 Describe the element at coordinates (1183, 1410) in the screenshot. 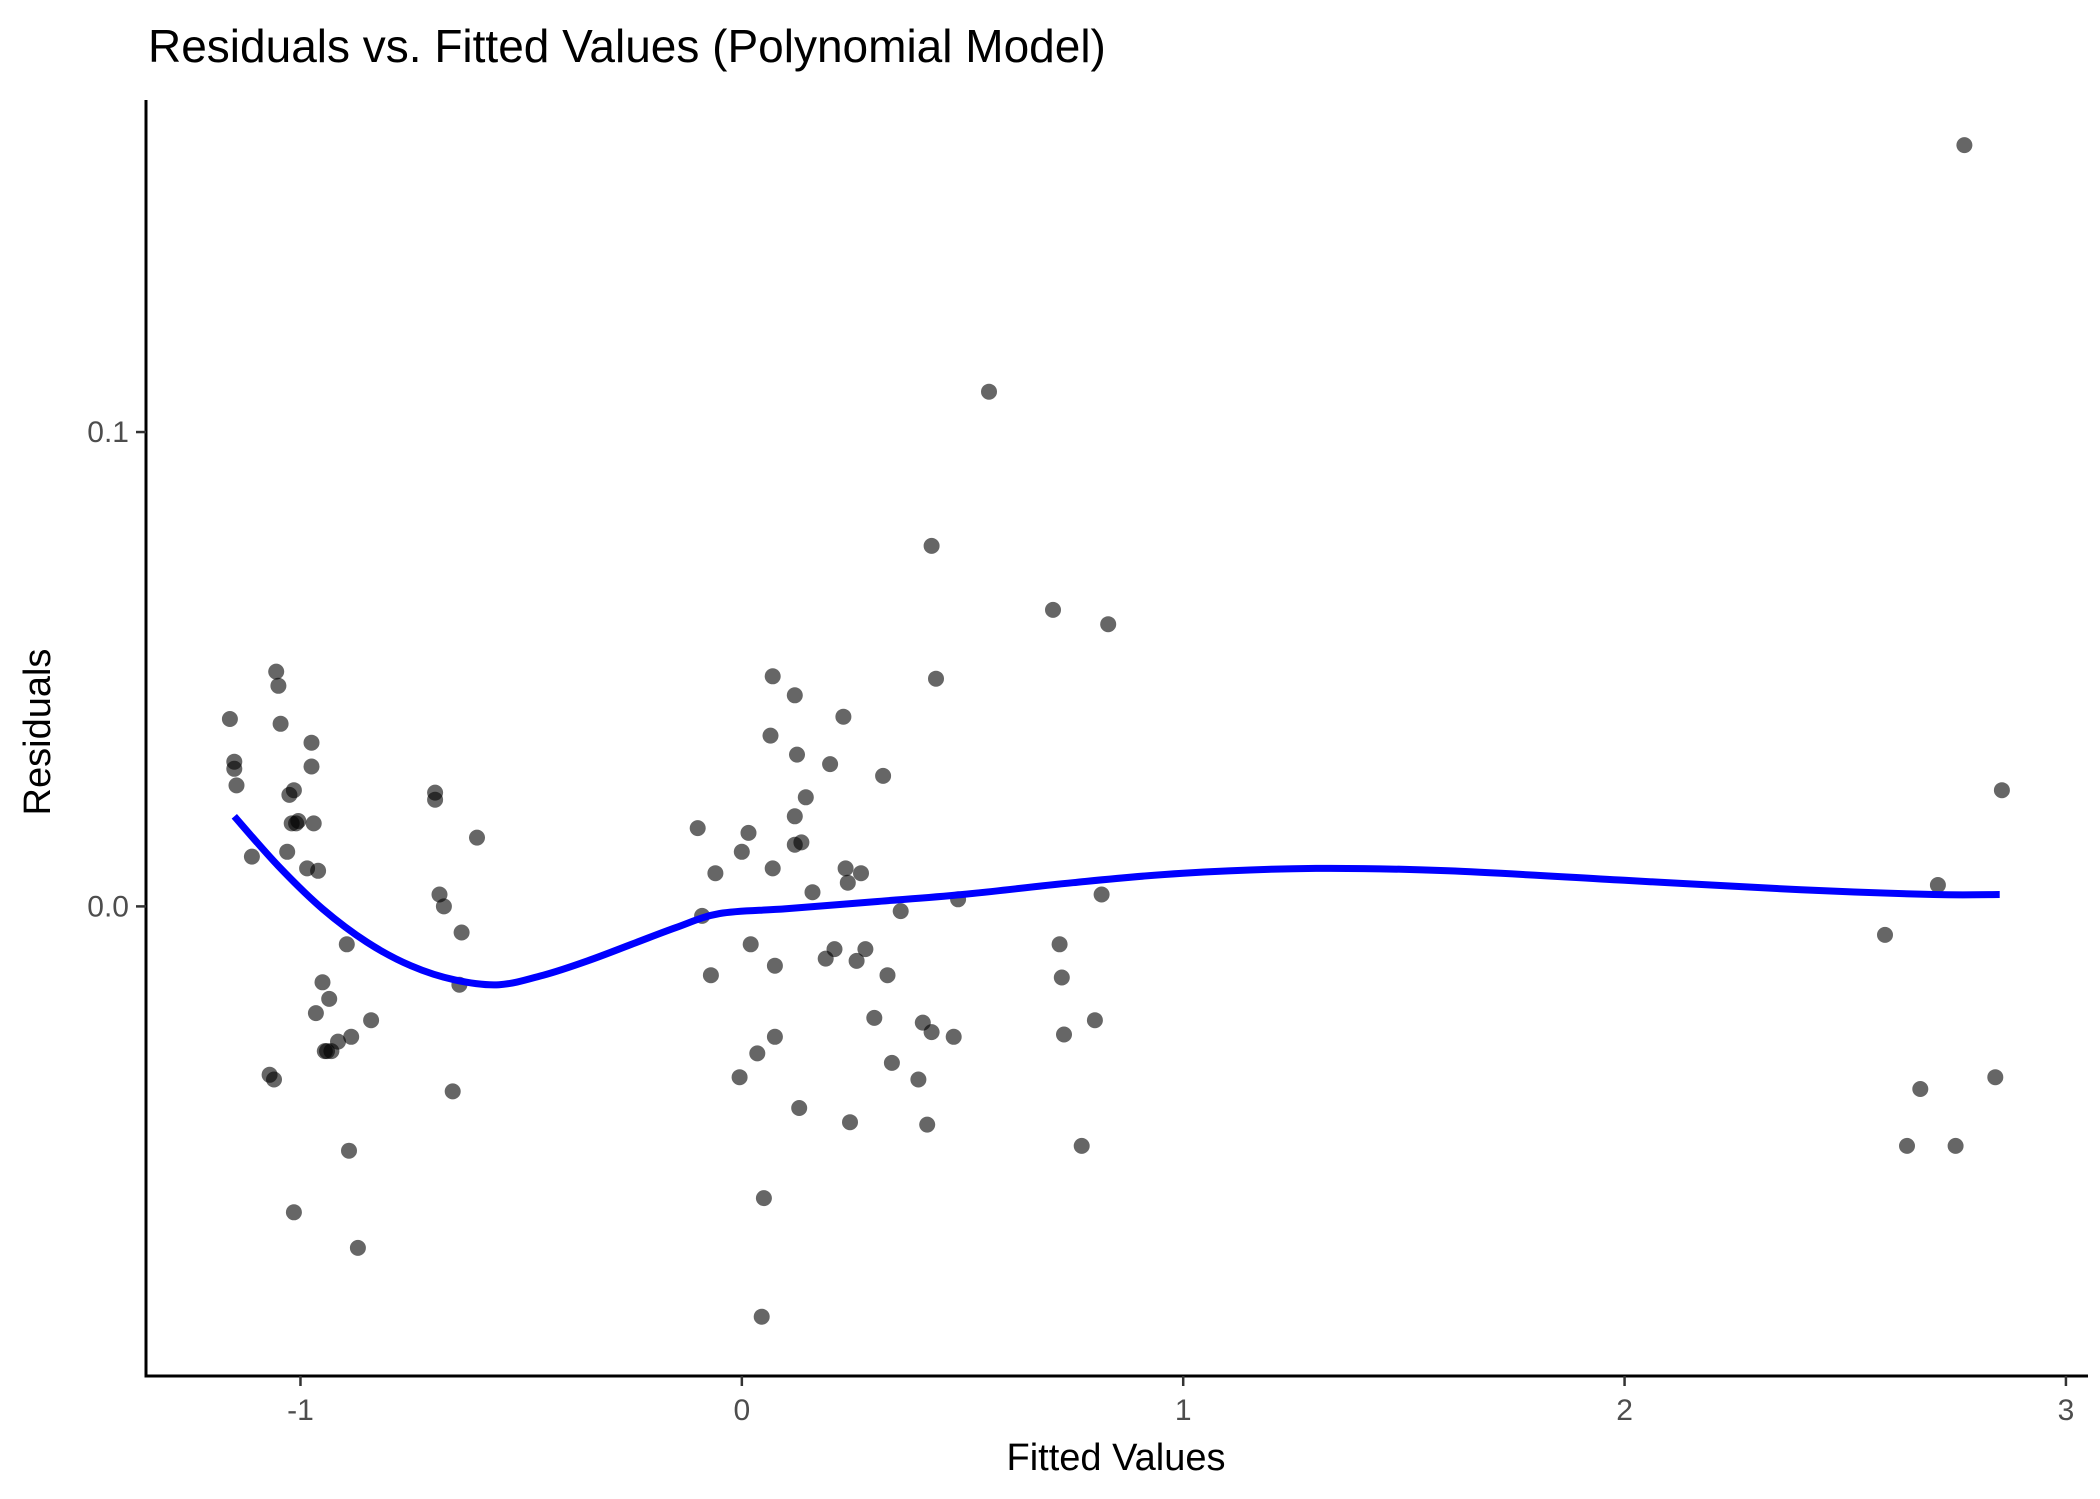

I see `x-tick-label: 1` at that location.